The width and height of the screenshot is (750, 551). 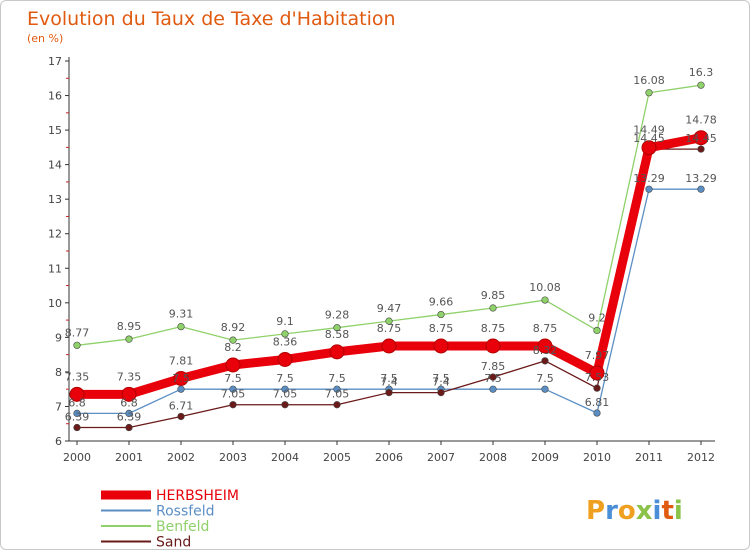 What do you see at coordinates (58, 406) in the screenshot?
I see `y-tick-label: 7` at bounding box center [58, 406].